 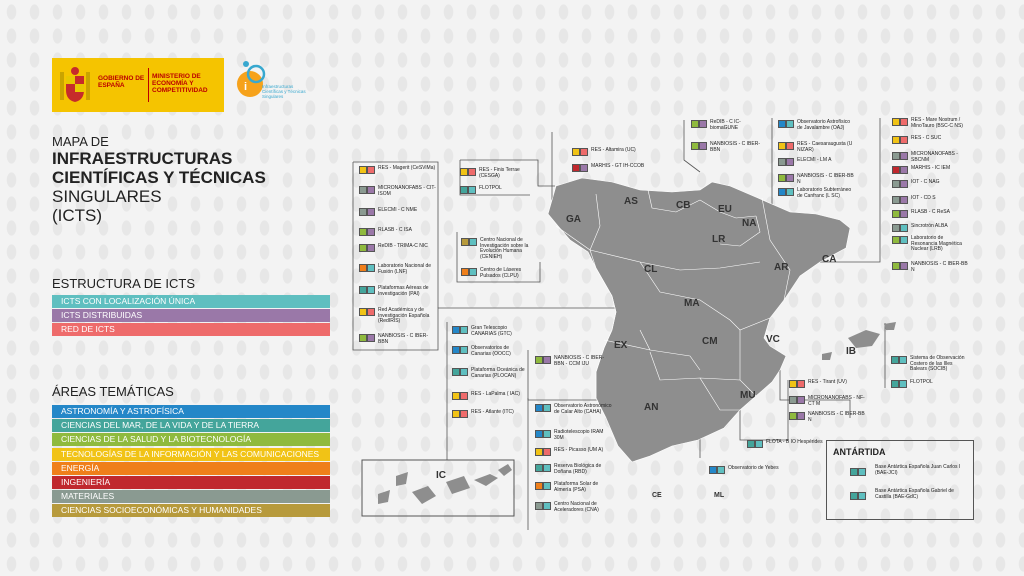 What do you see at coordinates (191, 511) in the screenshot?
I see `area-bar-8: CIENCIAS SOCIOECONÓMICAS Y HUMANIDADES` at bounding box center [191, 511].